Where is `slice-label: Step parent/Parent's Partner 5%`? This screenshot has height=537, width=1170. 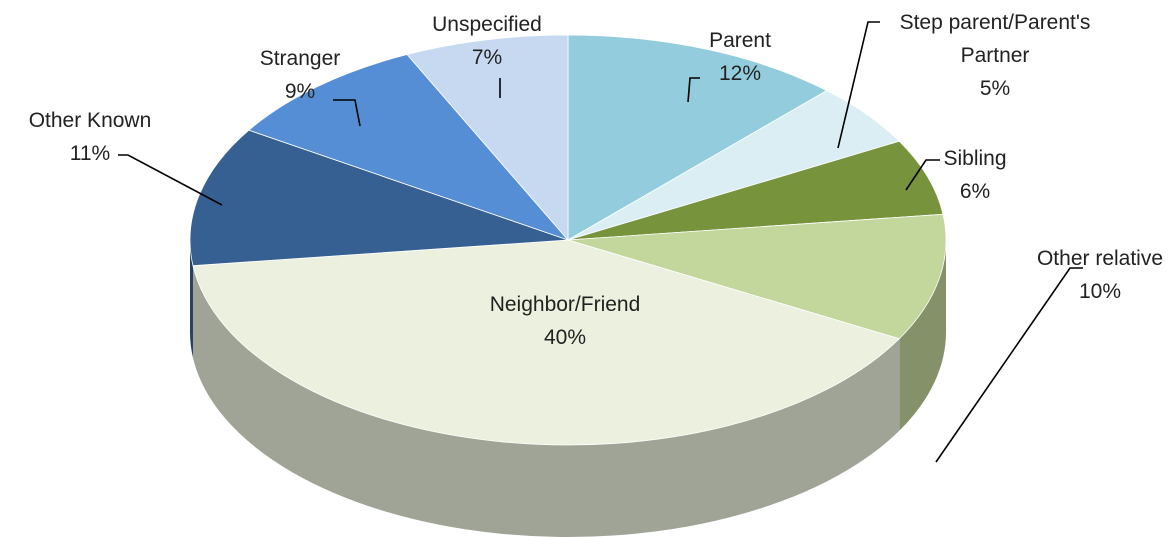 slice-label: Step parent/Parent's Partner 5% is located at coordinates (995, 55).